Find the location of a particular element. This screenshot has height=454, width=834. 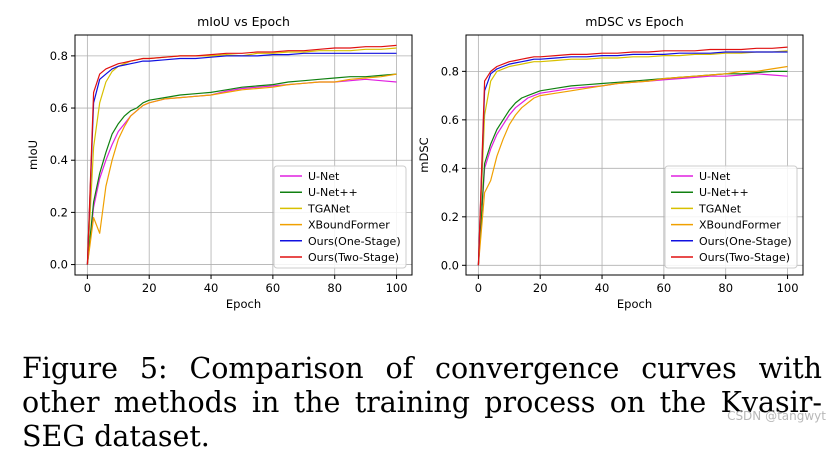

mdsc-legend-label-3: XBoundFormer is located at coordinates (740, 225).